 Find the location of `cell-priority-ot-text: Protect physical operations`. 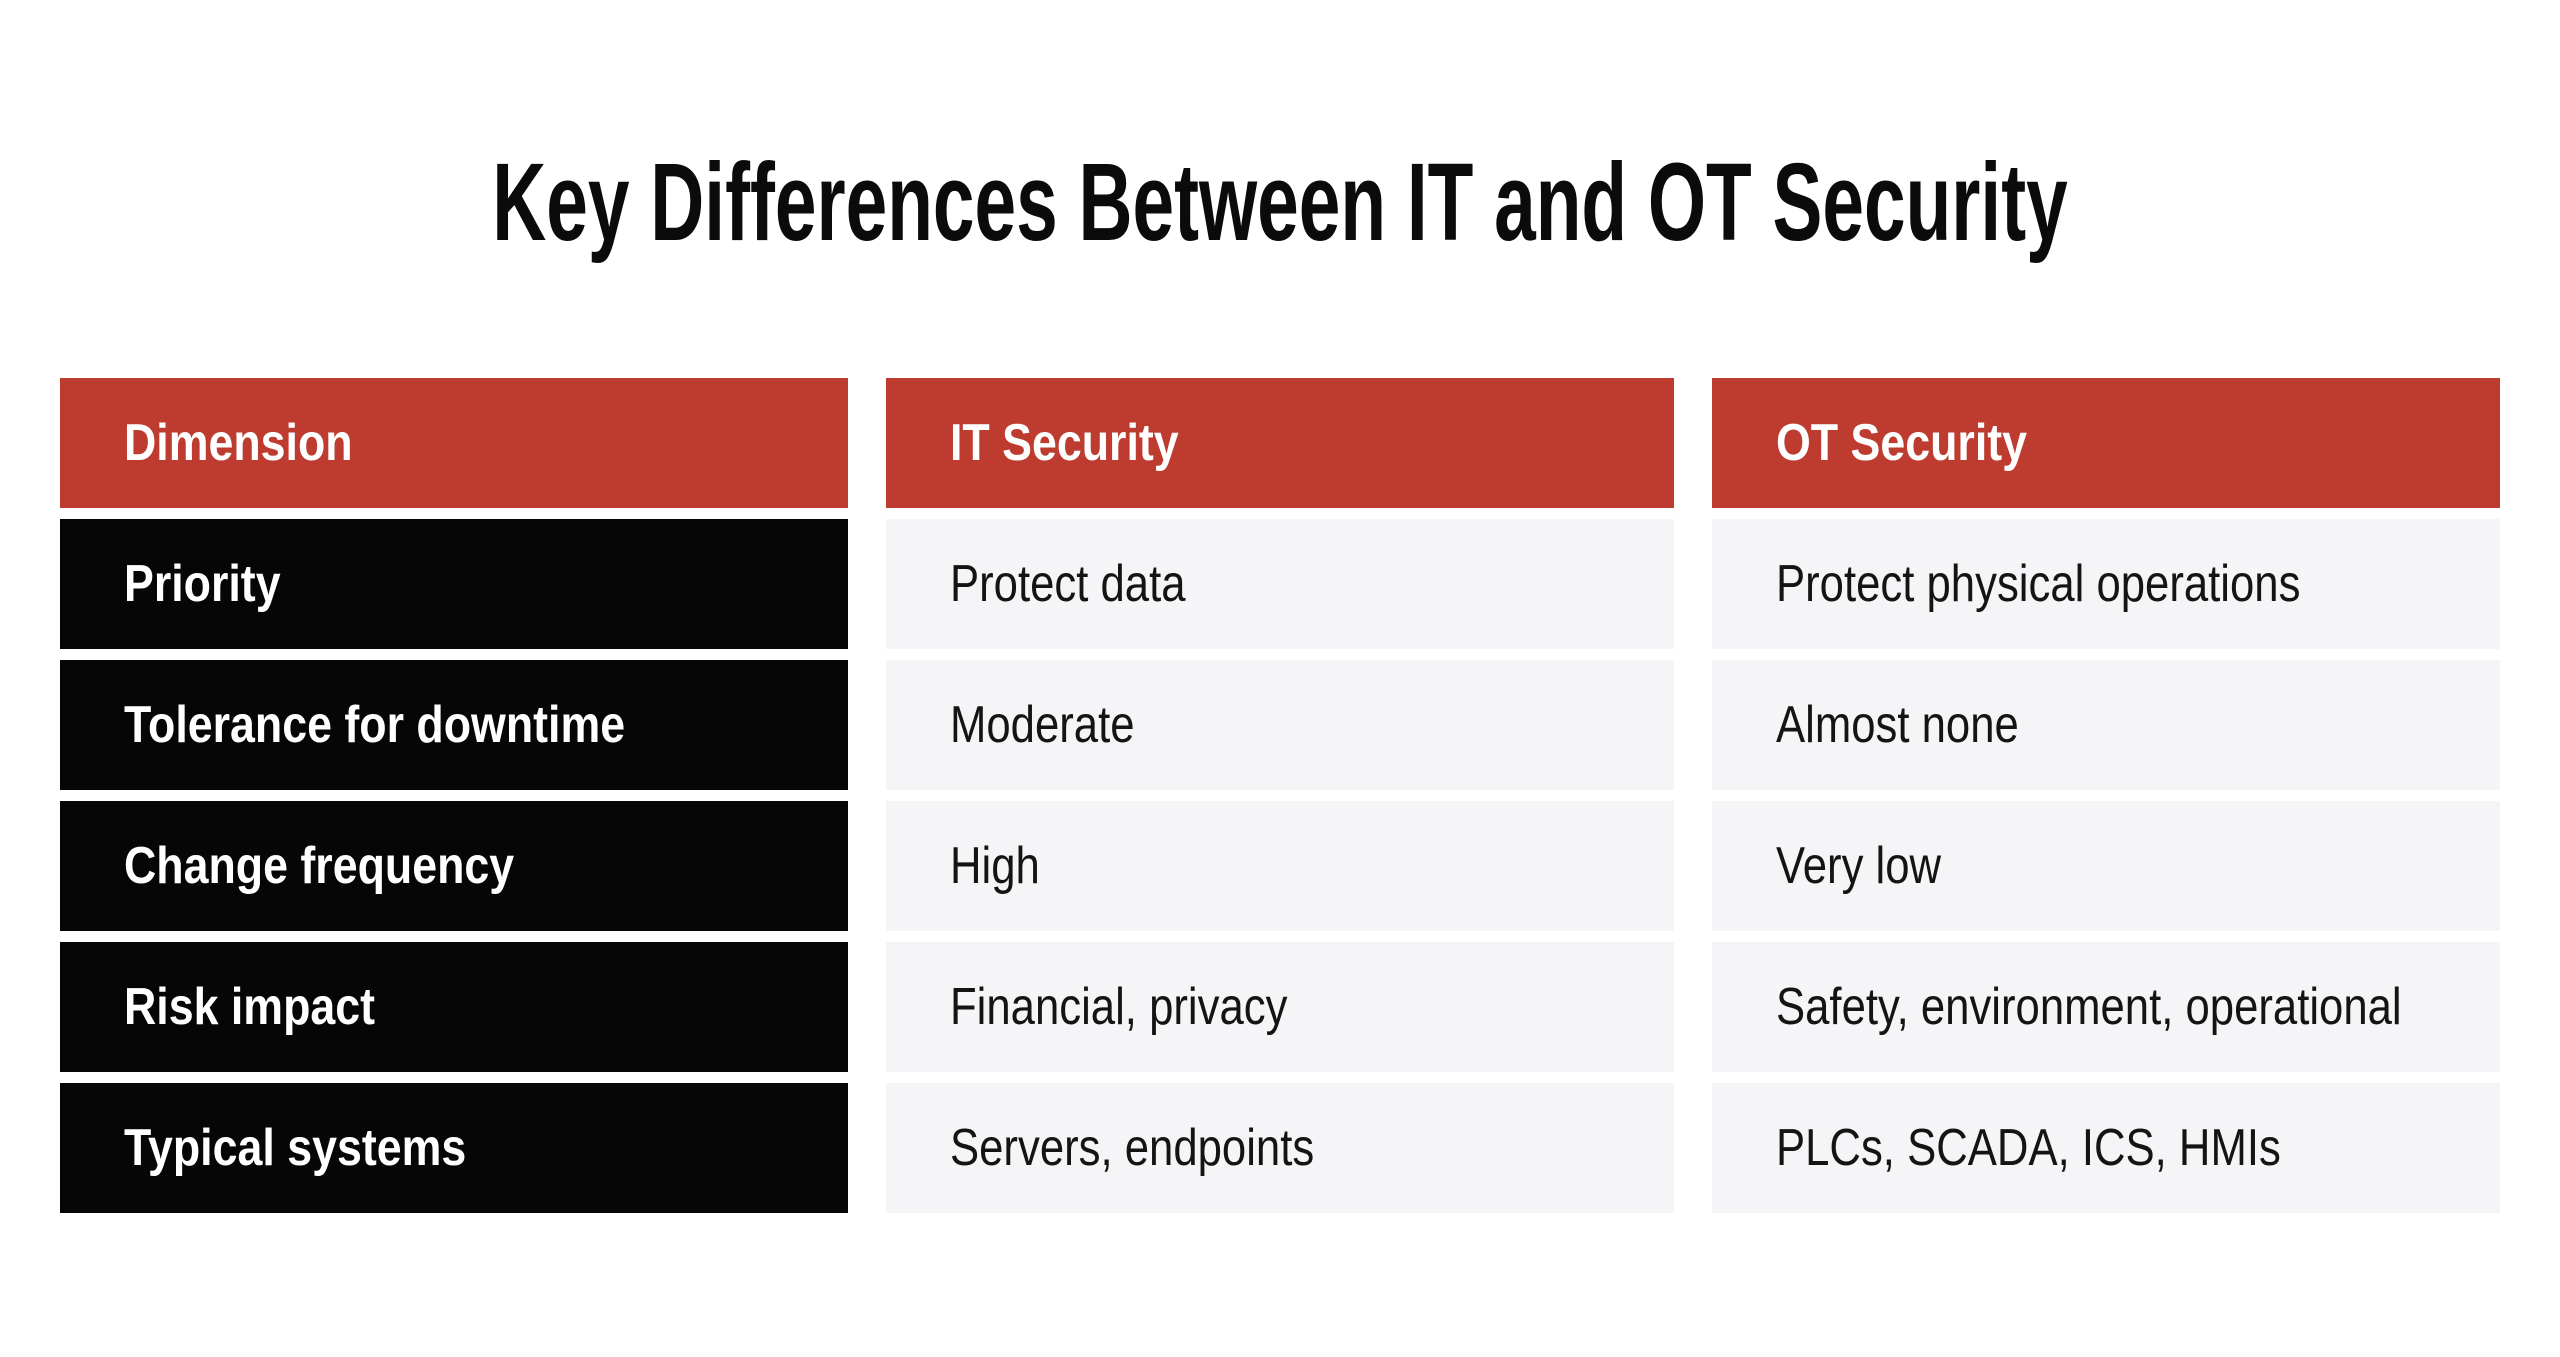

cell-priority-ot-text: Protect physical operations is located at coordinates (2038, 584).